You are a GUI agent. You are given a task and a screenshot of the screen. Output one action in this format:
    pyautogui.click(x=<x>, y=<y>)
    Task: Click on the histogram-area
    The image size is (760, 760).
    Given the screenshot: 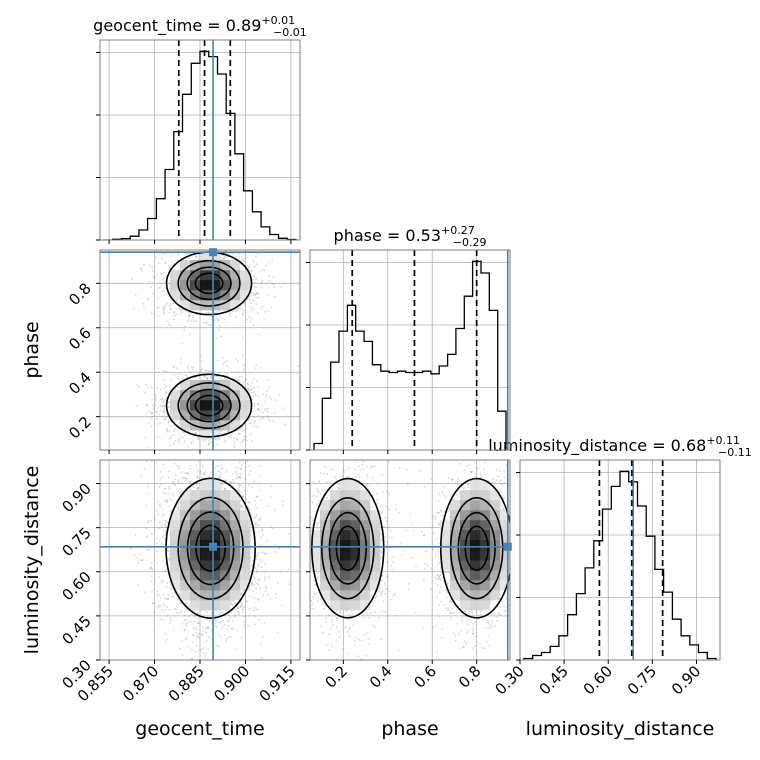 What is the action you would take?
    pyautogui.click(x=200, y=140)
    